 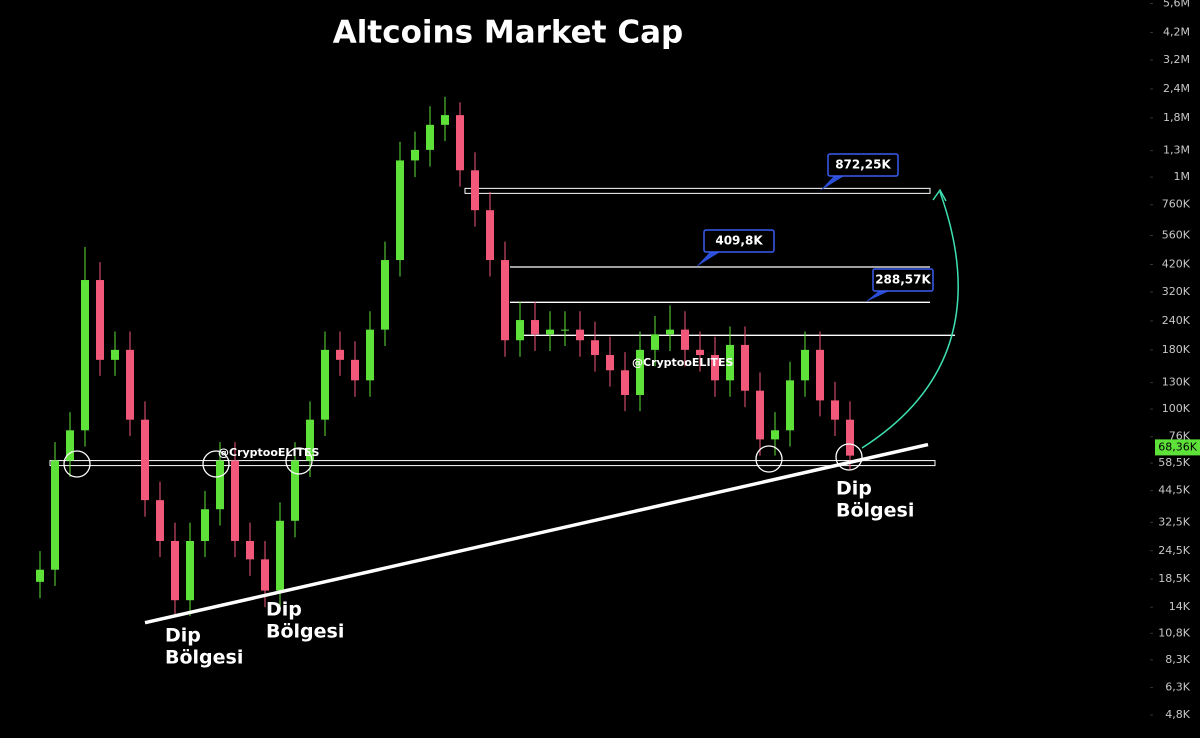 What do you see at coordinates (1176, 349) in the screenshot?
I see `y-tick-label: 180K` at bounding box center [1176, 349].